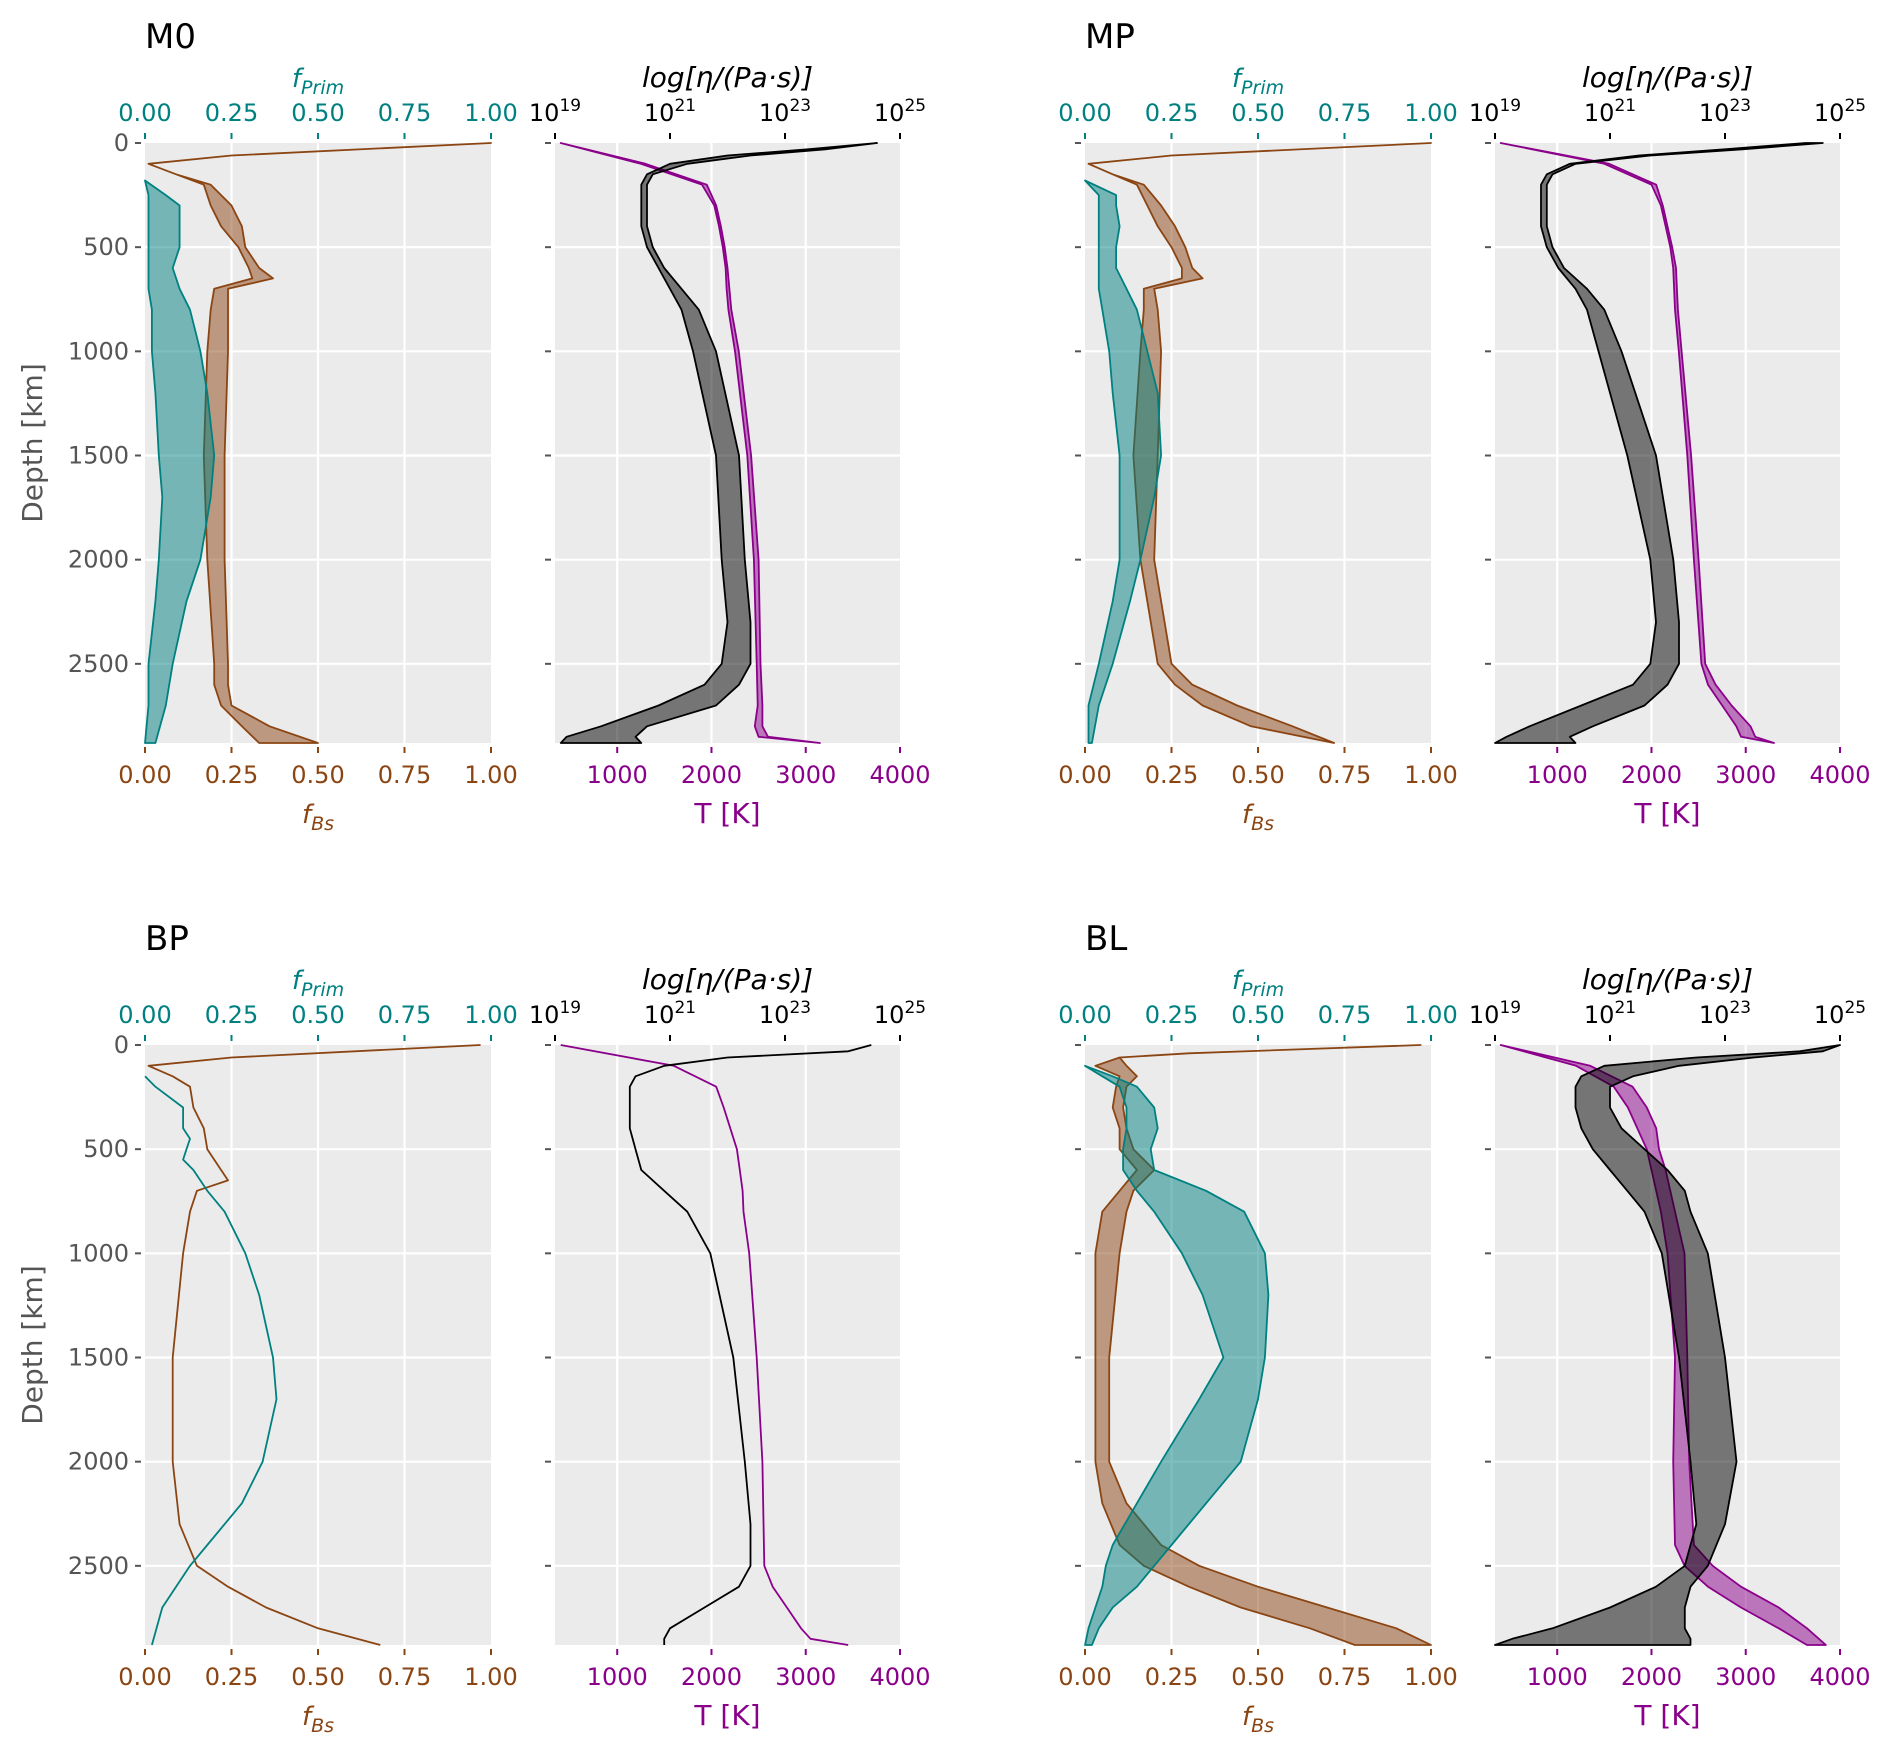 This screenshot has height=1752, width=1892. Describe the element at coordinates (750, 1344) in the screenshot. I see `viscosity-series-line` at that location.